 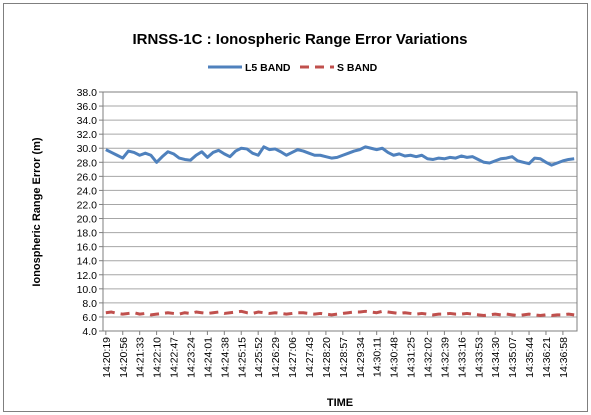 I want to click on y-tick-label: 30.0, so click(x=87, y=149).